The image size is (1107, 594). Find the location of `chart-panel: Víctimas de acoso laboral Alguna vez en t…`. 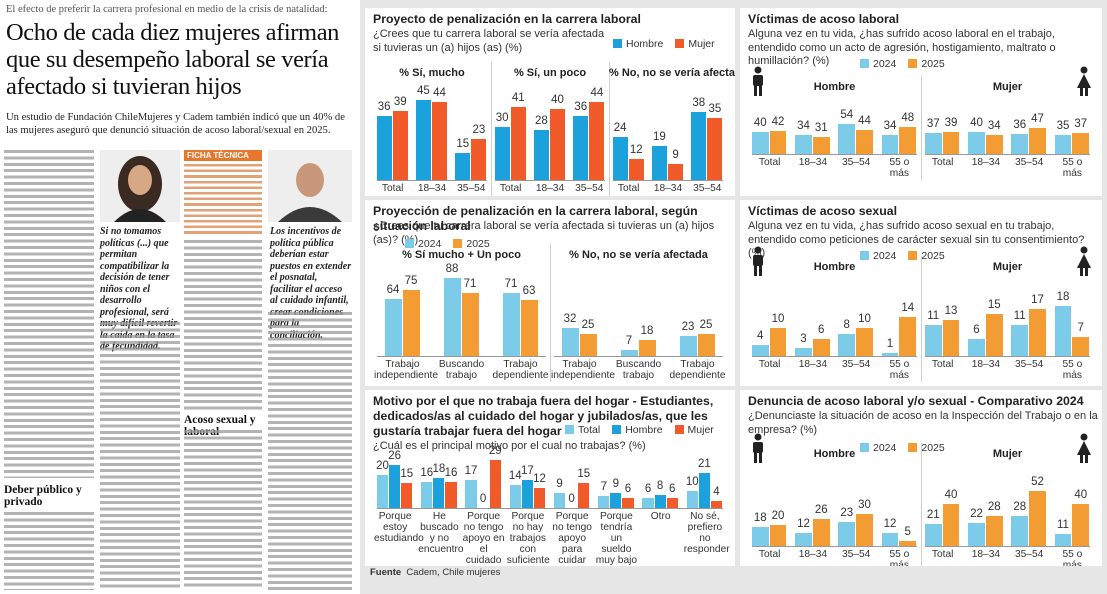

chart-panel: Víctimas de acoso laboral Alguna vez en t… is located at coordinates (921, 102).